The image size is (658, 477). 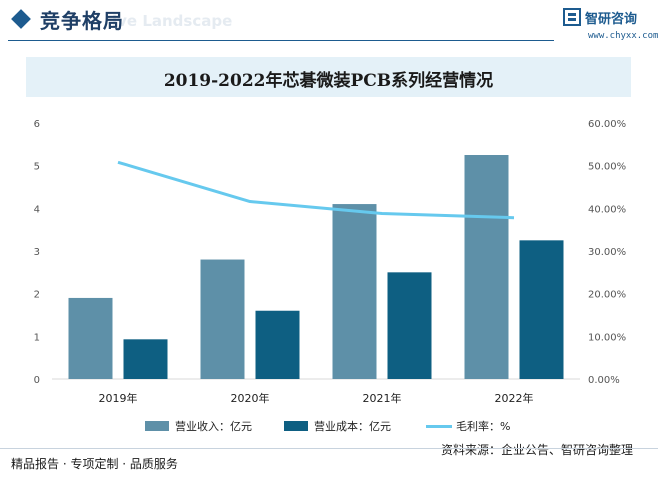 What do you see at coordinates (37, 295) in the screenshot?
I see `y-left-tick-label: 2` at bounding box center [37, 295].